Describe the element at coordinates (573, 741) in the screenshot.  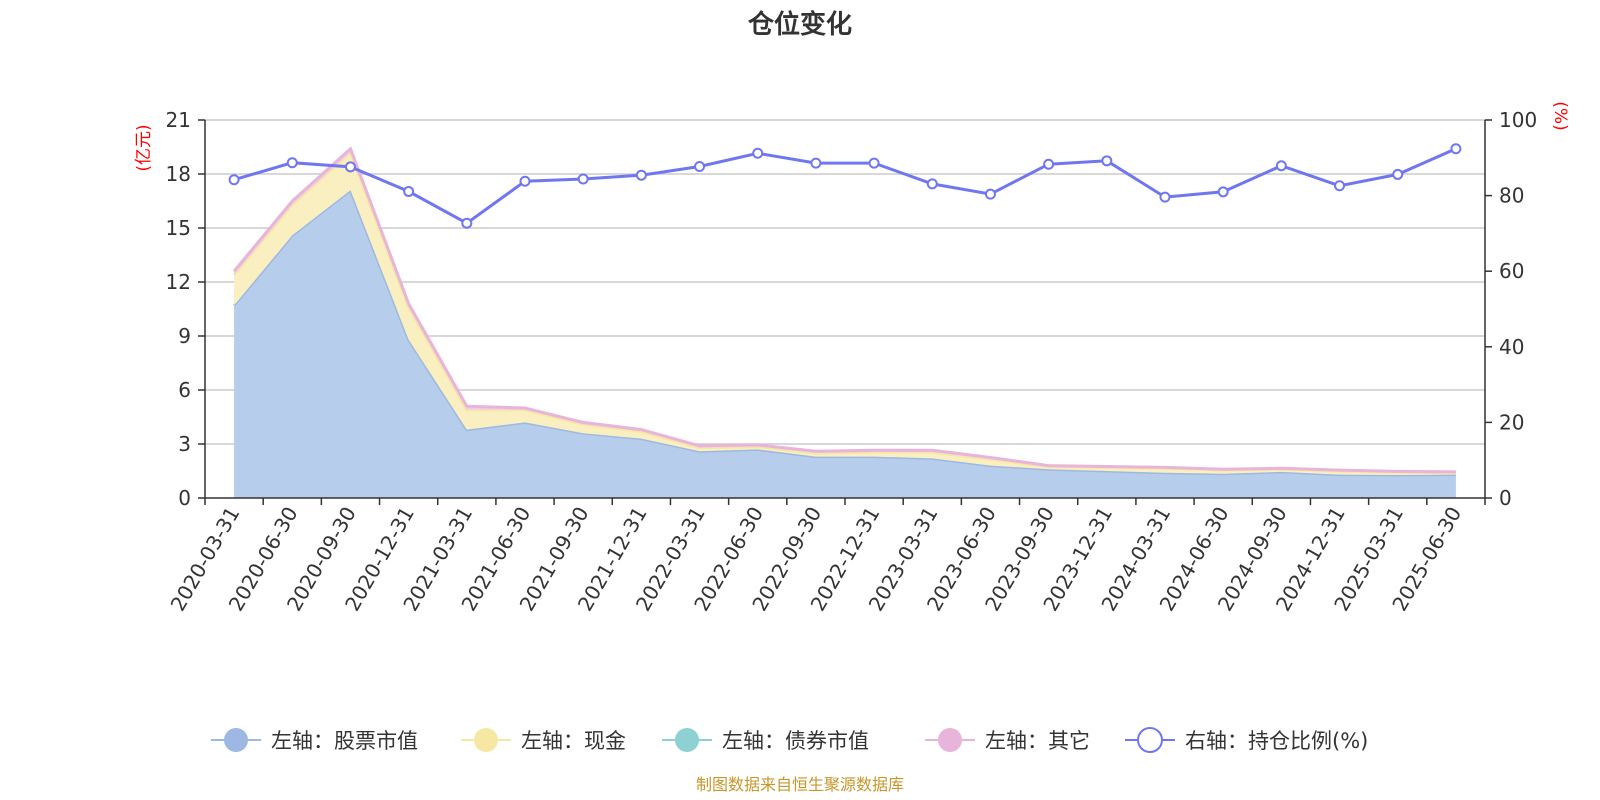
I see `legend-label: 左轴：现金` at that location.